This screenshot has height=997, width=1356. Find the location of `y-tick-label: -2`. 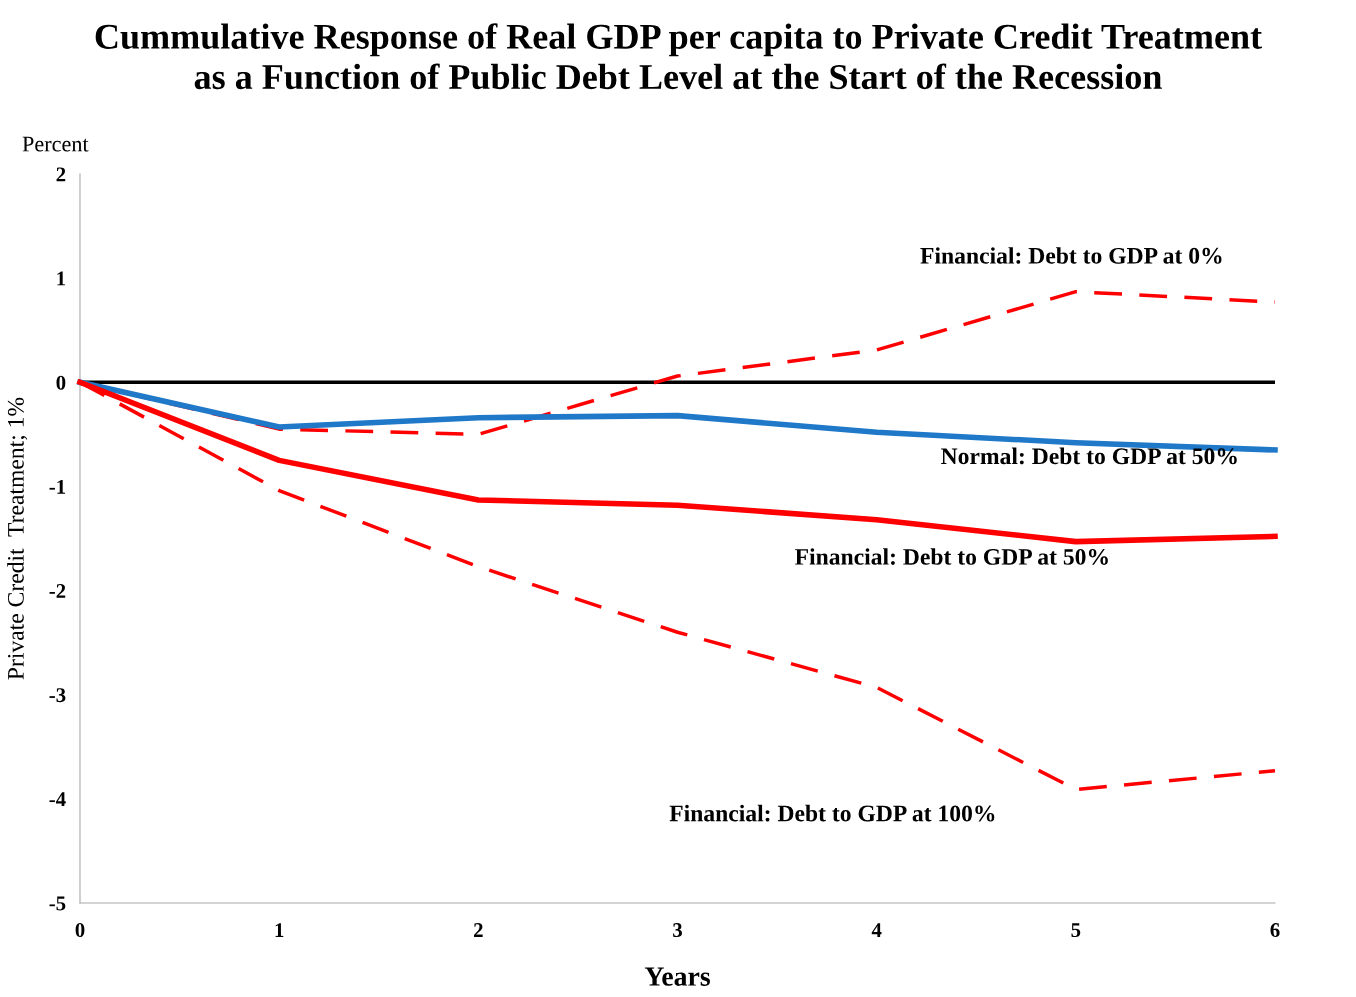

y-tick-label: -2 is located at coordinates (57, 591).